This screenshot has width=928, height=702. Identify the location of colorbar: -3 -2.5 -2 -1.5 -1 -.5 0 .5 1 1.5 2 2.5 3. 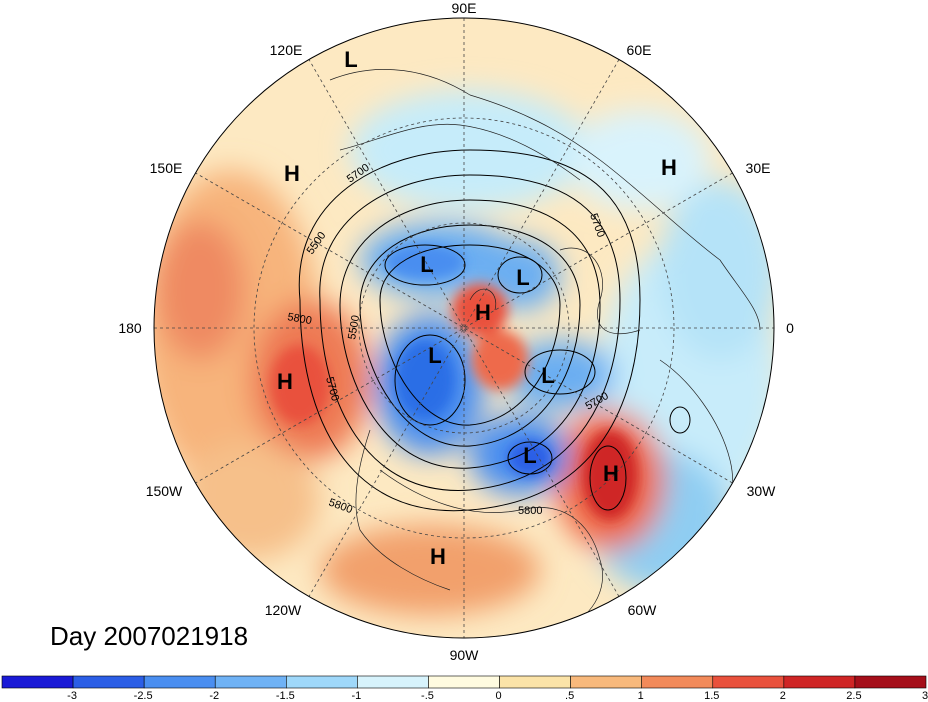
(464, 688).